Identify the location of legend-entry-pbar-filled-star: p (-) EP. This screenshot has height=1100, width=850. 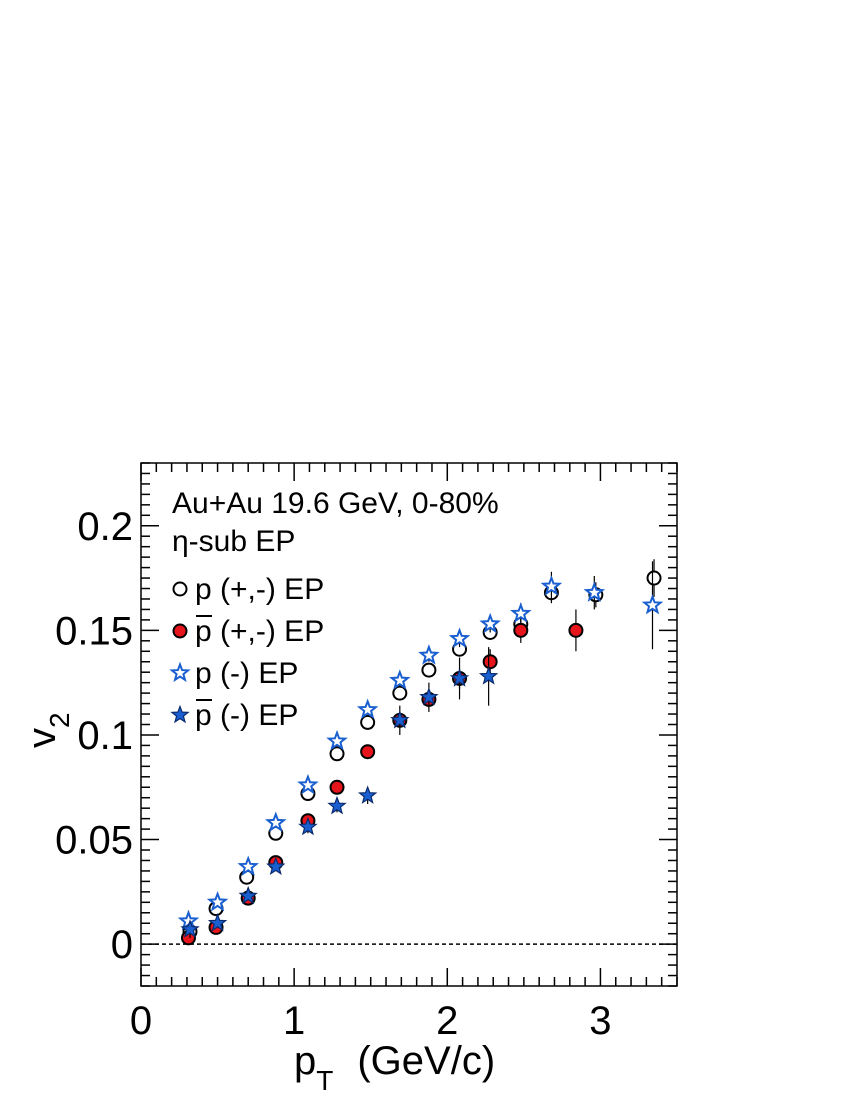
(234, 715).